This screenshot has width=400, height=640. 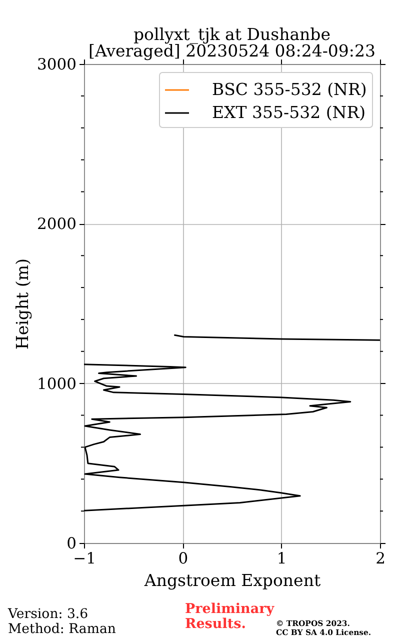 What do you see at coordinates (62, 629) in the screenshot?
I see `text: Method: Raman` at bounding box center [62, 629].